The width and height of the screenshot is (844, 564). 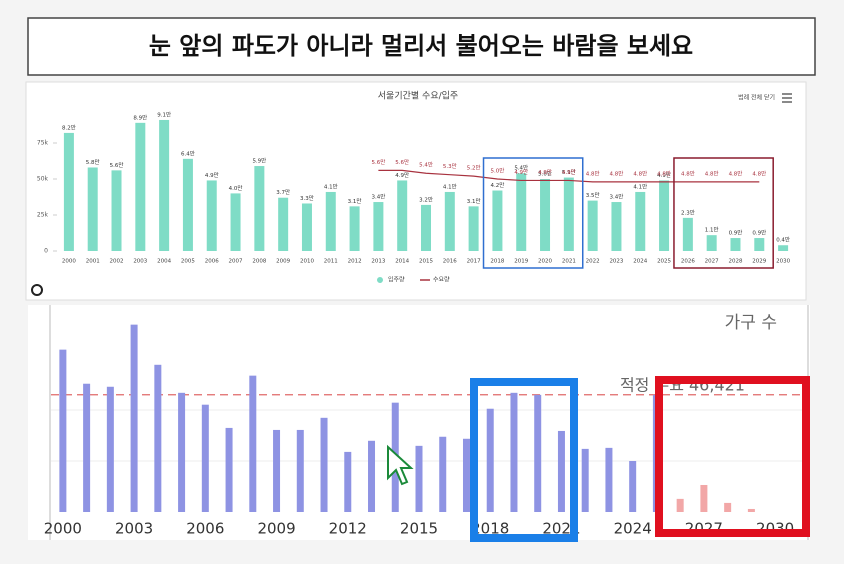 I want to click on x-tick-label: 2030, so click(x=783, y=262).